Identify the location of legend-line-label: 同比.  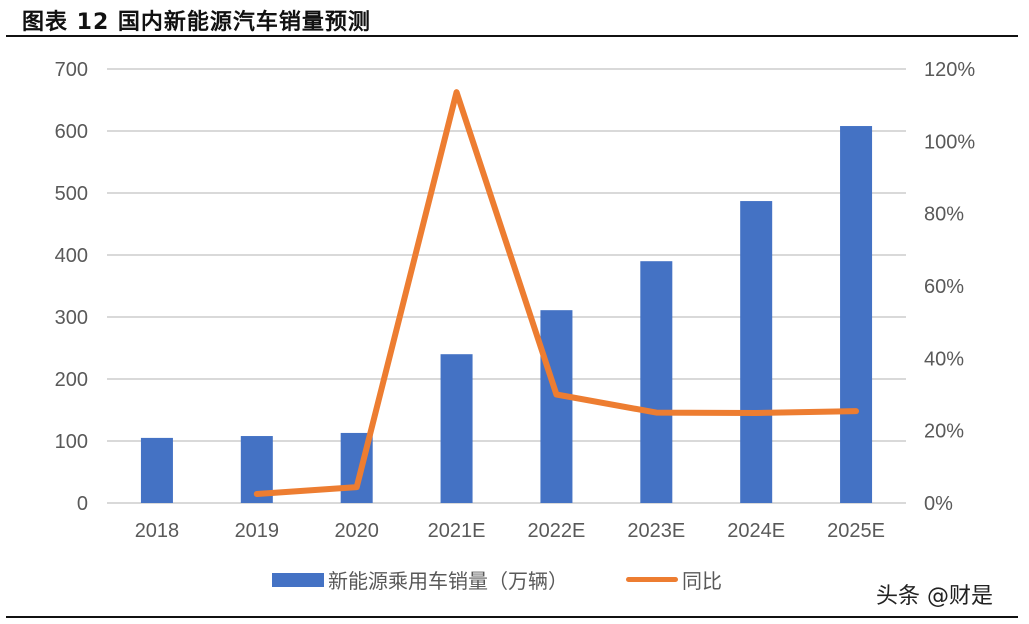
(702, 581).